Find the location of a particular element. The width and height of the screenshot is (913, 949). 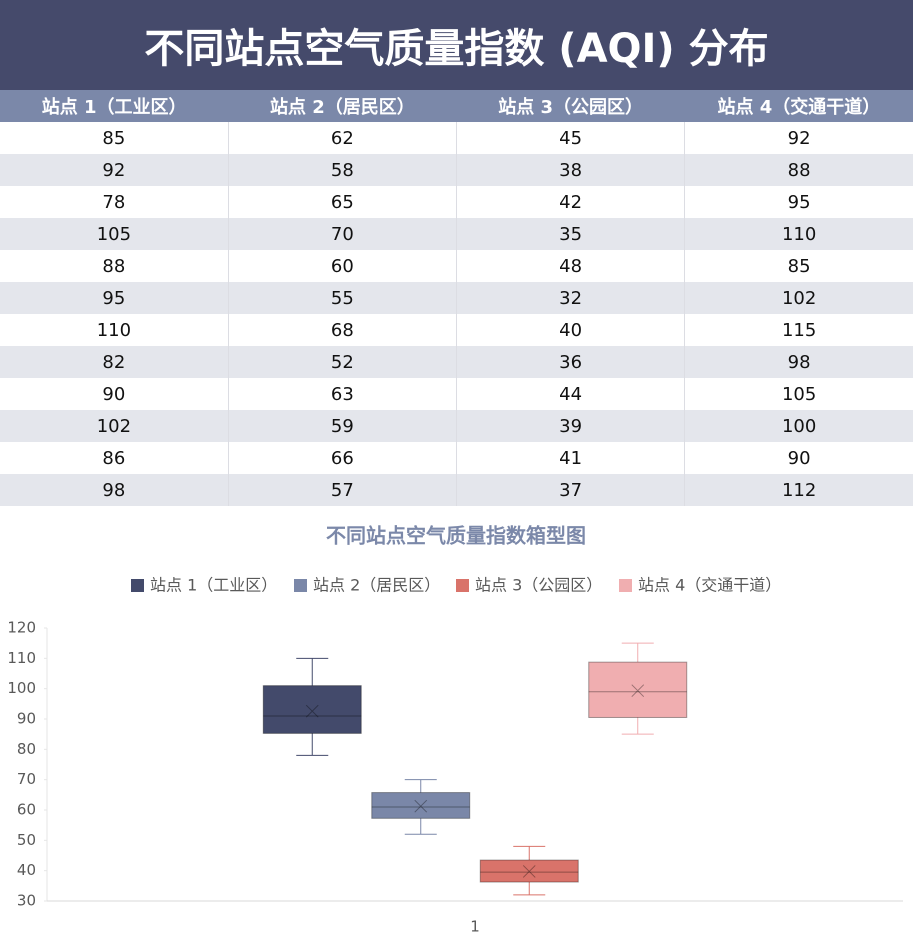

legend-label: 站点 2（居民区） is located at coordinates (376, 585).